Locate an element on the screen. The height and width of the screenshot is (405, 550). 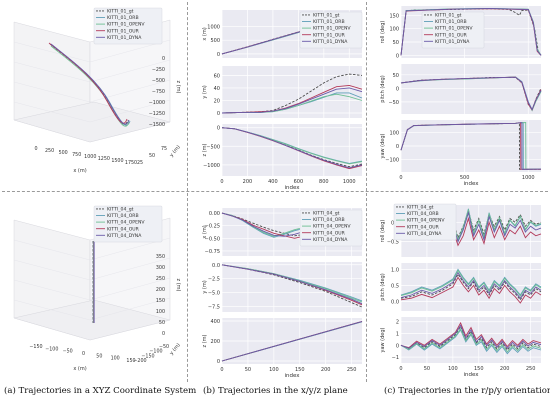
subplot-1: −50 0 50 pitch (deg) is located at coordinates (461, 89).